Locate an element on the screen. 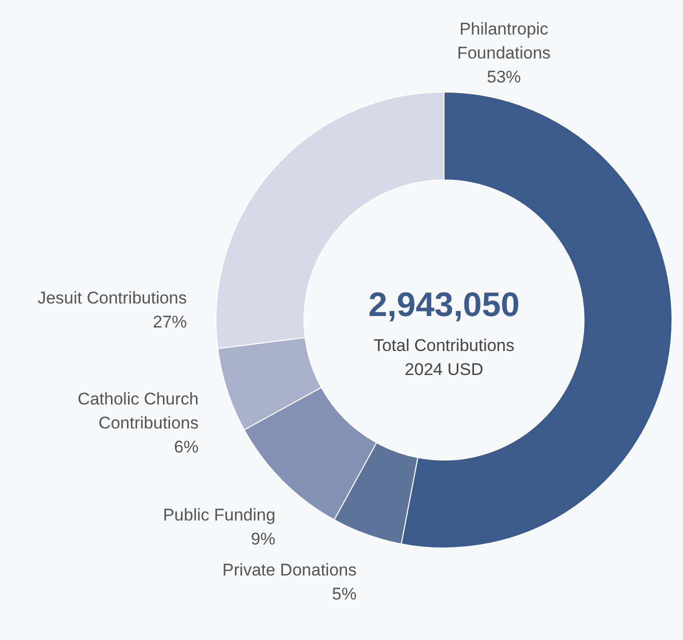 The height and width of the screenshot is (640, 683). data-label: 27% is located at coordinates (169, 322).